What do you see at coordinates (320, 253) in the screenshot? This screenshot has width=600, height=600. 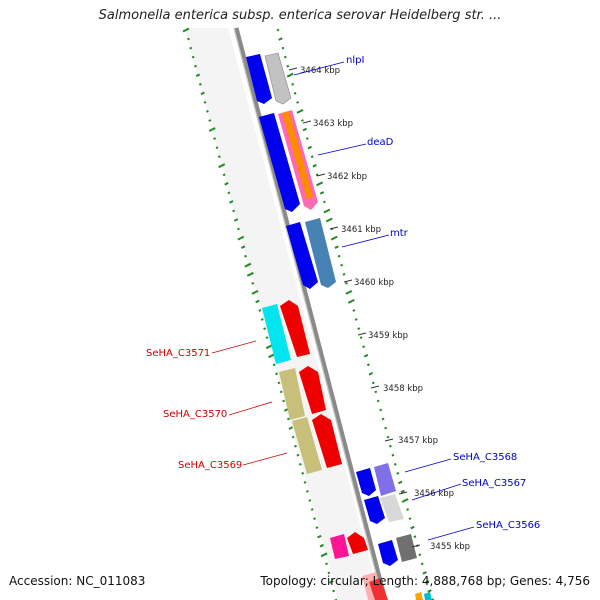 I see `gene-mtr` at bounding box center [320, 253].